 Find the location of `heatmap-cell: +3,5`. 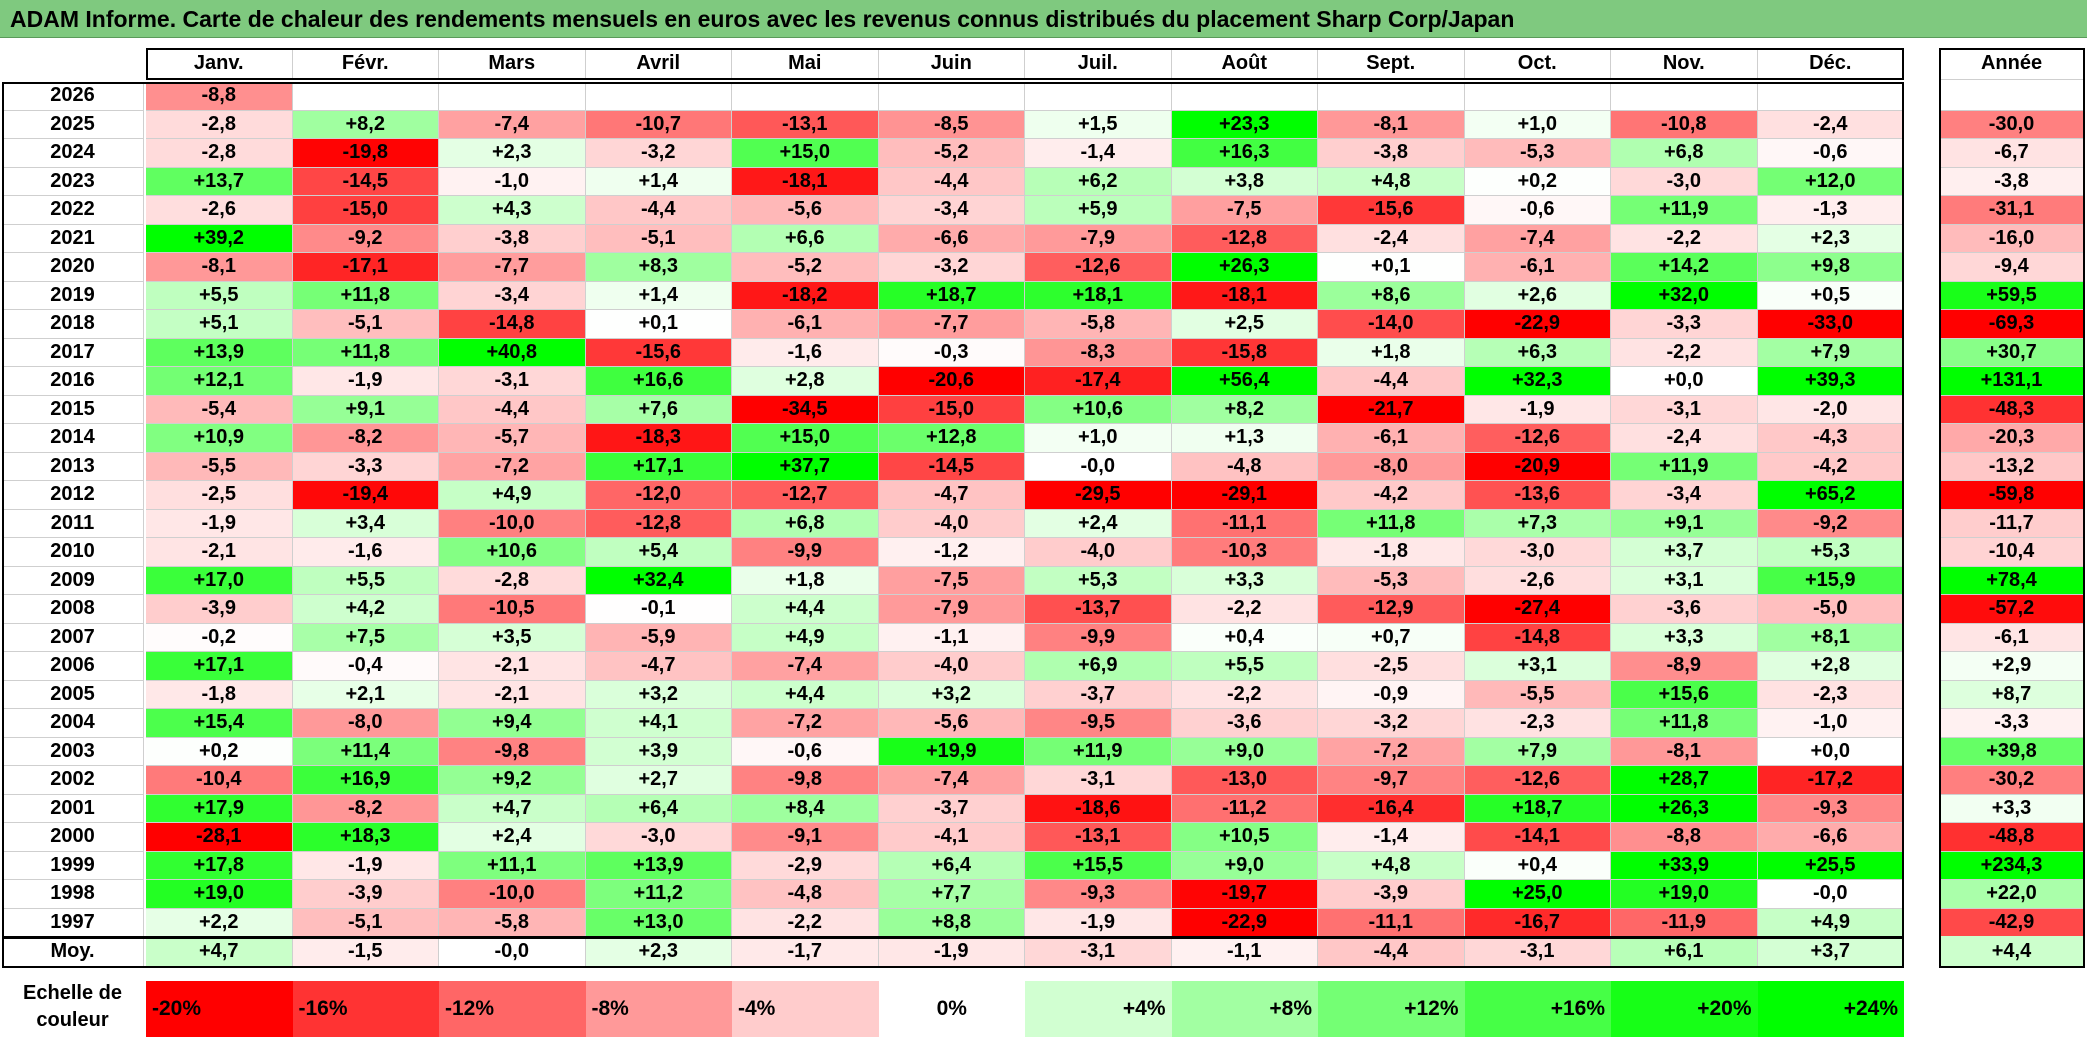

heatmap-cell: +3,5 is located at coordinates (512, 637).